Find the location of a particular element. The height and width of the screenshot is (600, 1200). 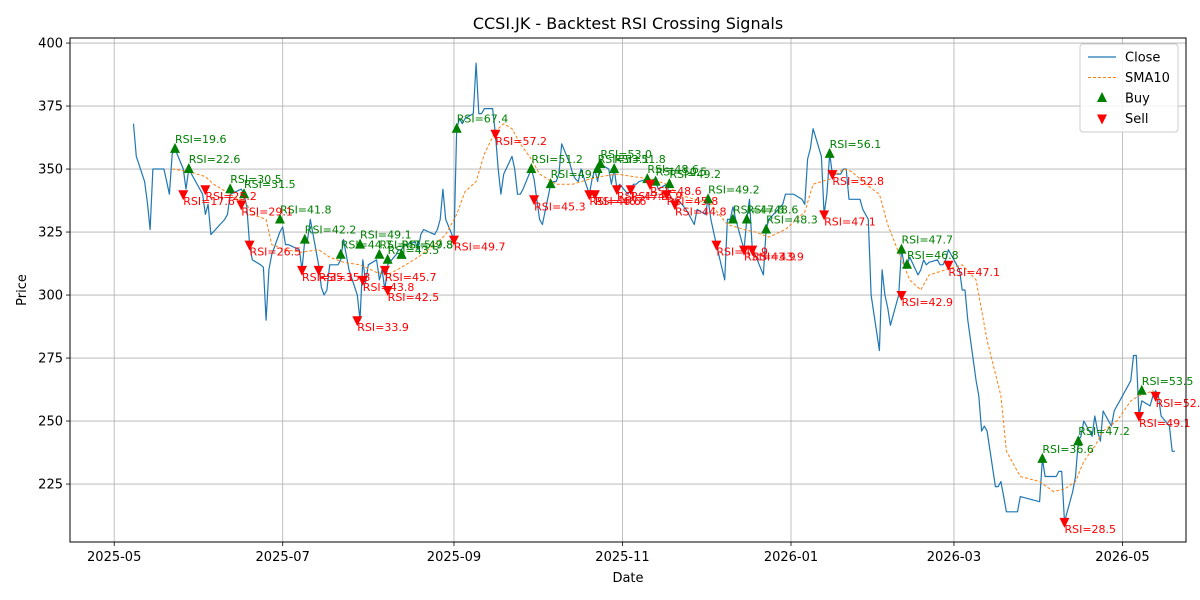

y-tick-label: 225 is located at coordinates (50, 485).